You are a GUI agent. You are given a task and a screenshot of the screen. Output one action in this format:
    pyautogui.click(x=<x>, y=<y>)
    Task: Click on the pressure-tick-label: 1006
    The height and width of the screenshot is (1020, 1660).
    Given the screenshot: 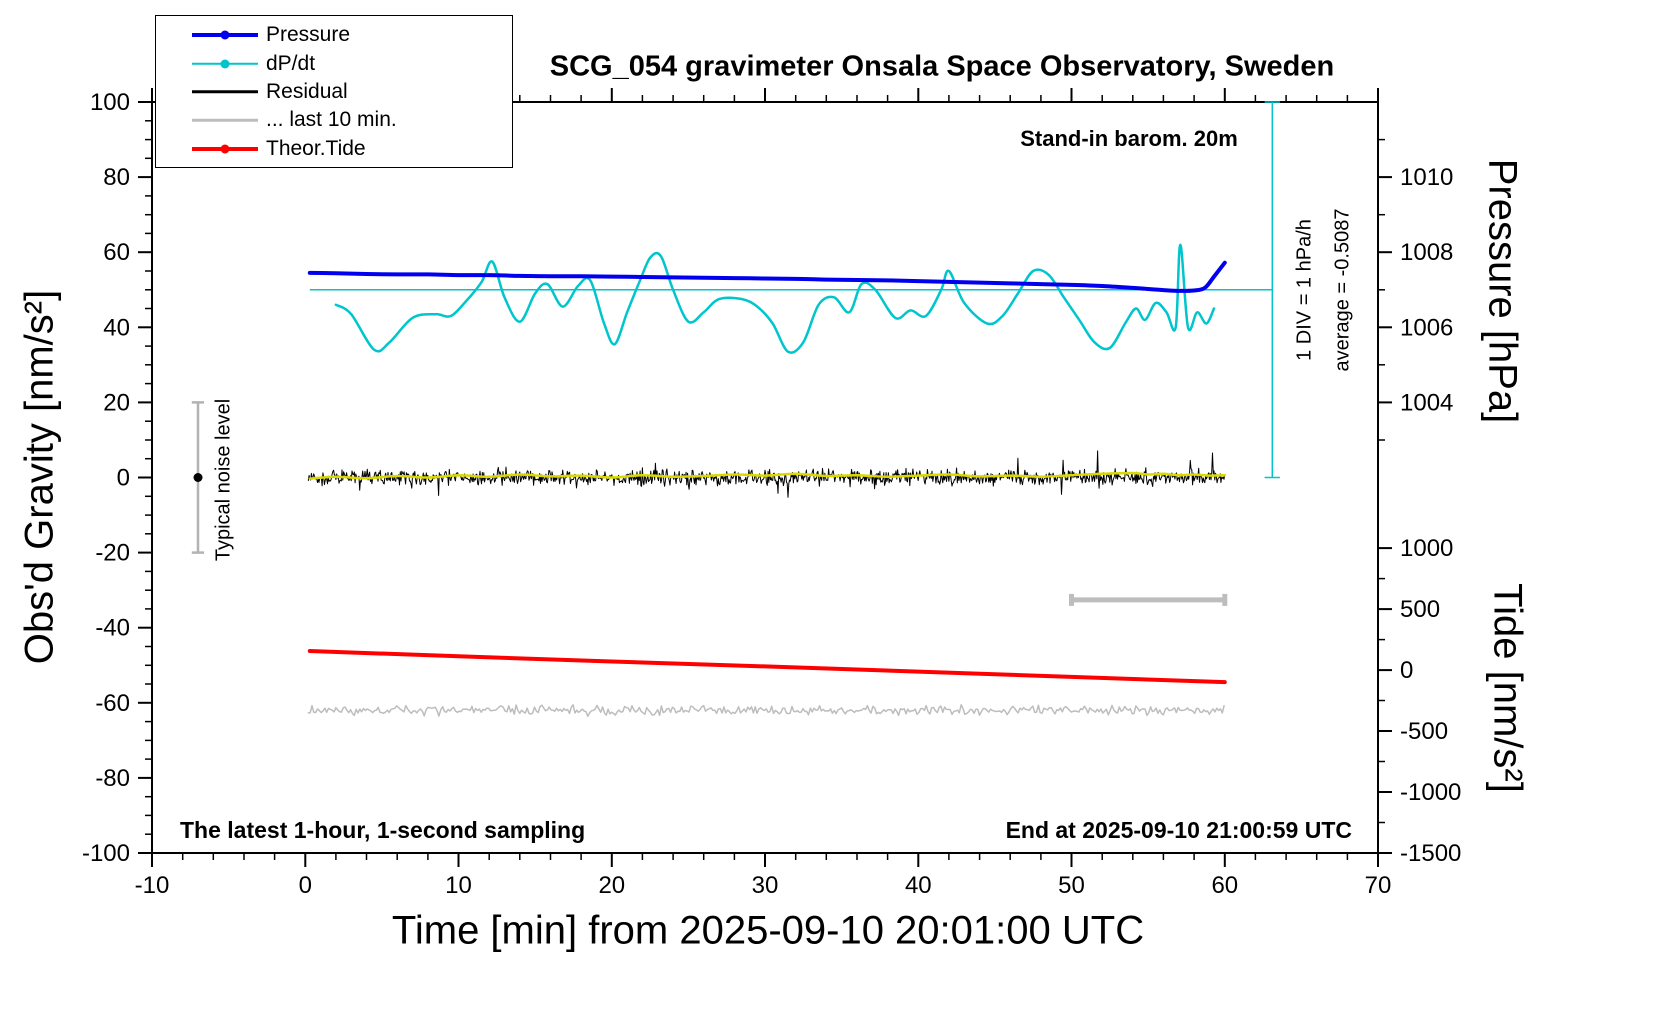 What is the action you would take?
    pyautogui.click(x=1426, y=327)
    